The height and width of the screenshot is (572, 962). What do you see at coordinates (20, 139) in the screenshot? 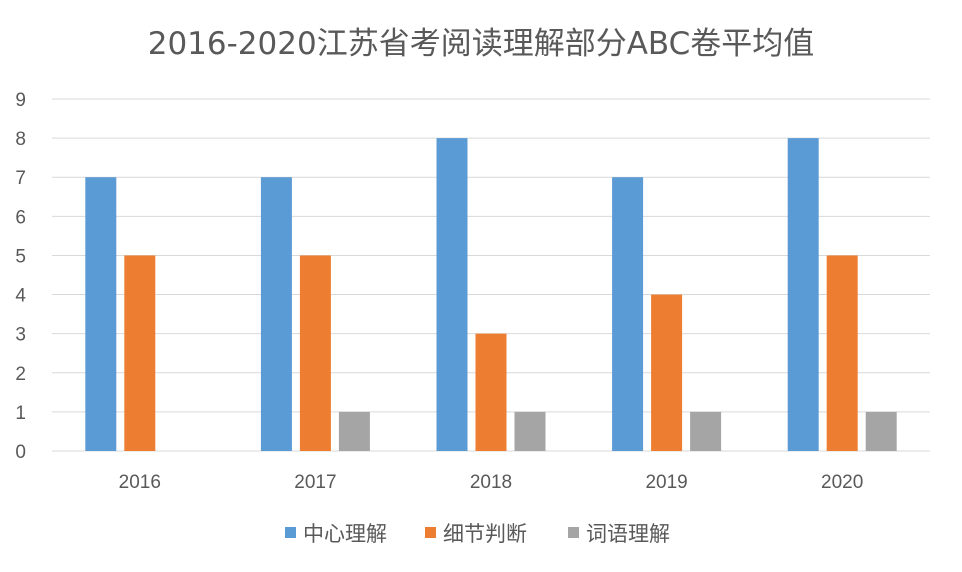
I see `y-tick-label: 8` at bounding box center [20, 139].